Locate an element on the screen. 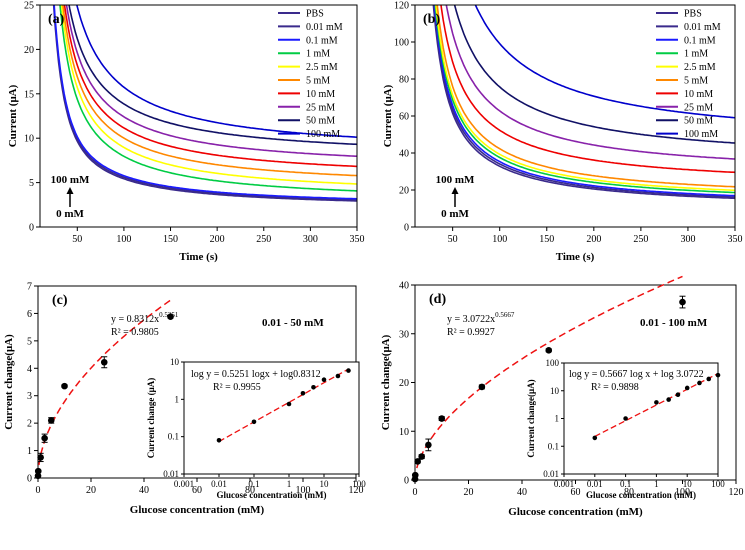 The image size is (745, 550). fit-equation-exponent: 0.5251 is located at coordinates (169, 315).